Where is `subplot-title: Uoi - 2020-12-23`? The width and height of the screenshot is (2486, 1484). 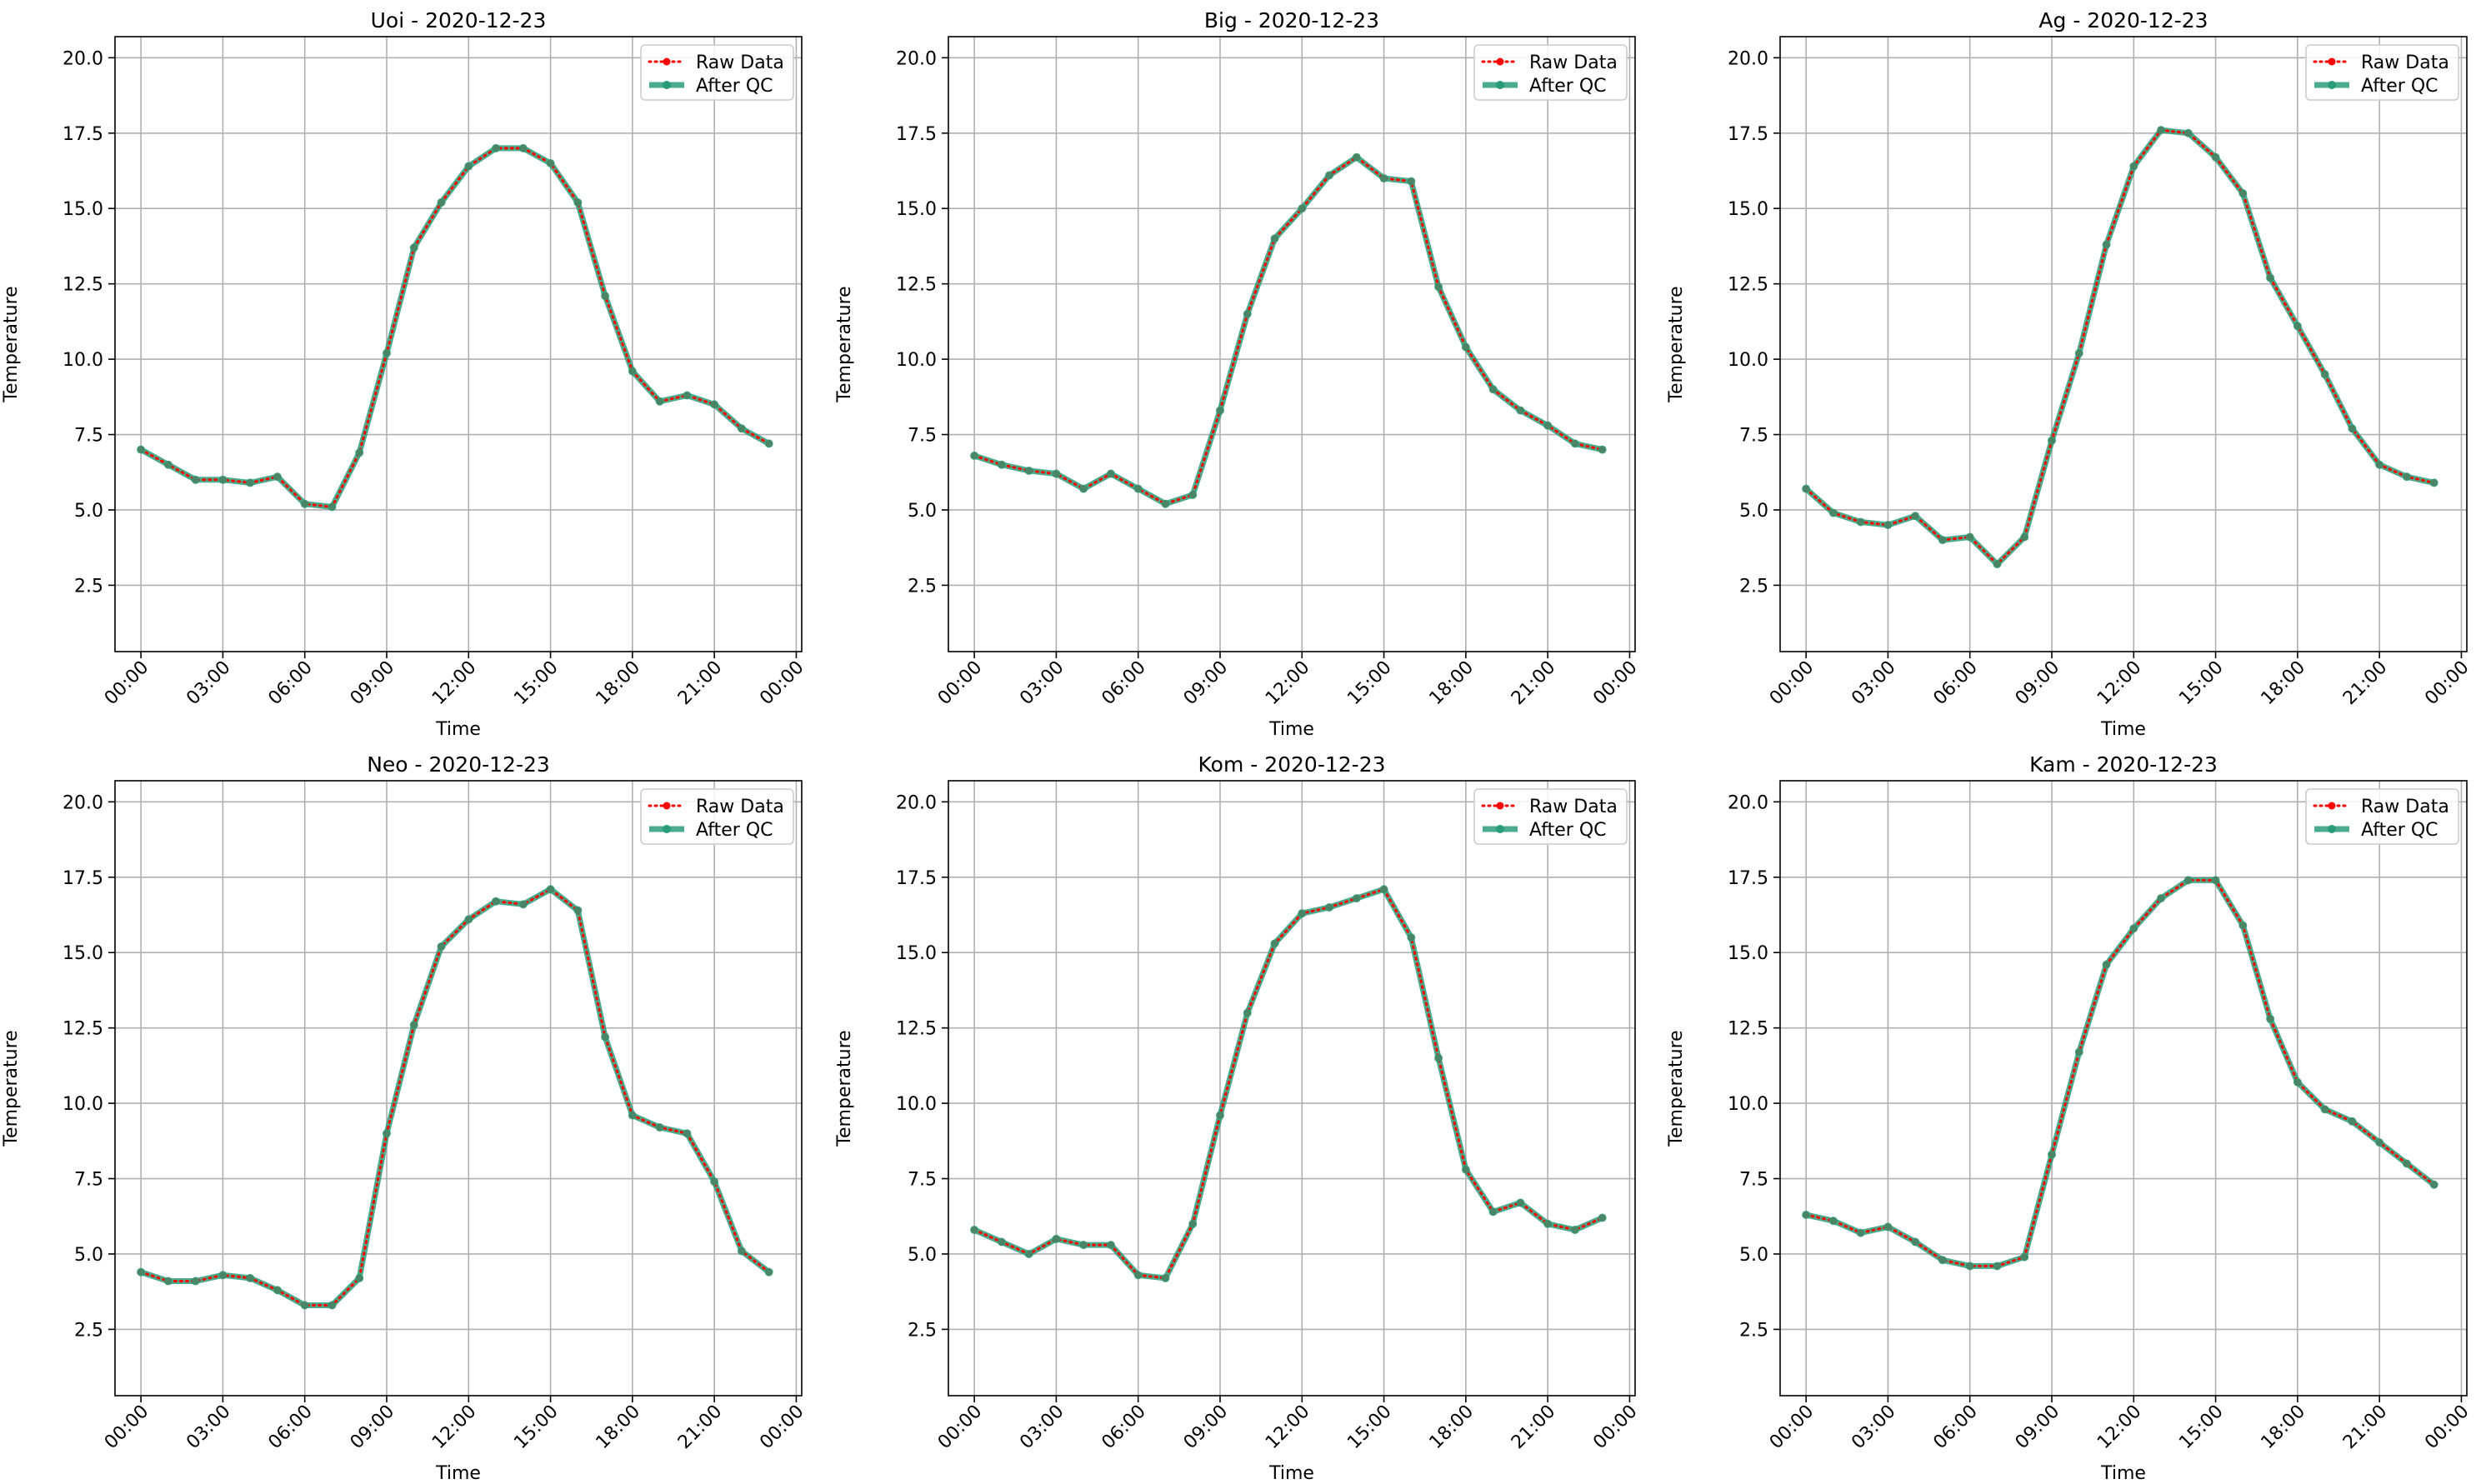 subplot-title: Uoi - 2020-12-23 is located at coordinates (459, 20).